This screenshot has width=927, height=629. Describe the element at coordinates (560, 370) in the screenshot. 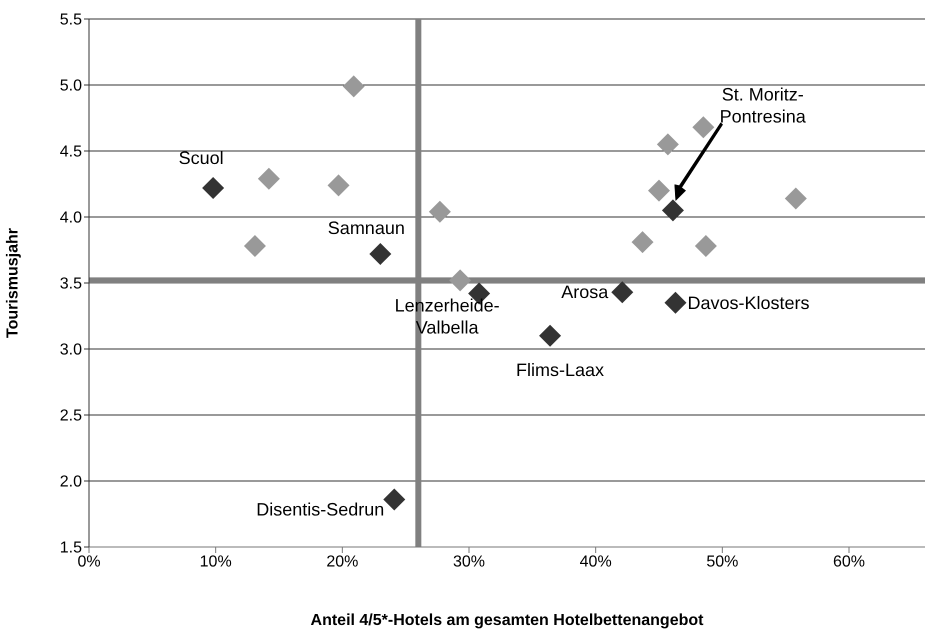

I see `annotation: Flims-Laax` at that location.